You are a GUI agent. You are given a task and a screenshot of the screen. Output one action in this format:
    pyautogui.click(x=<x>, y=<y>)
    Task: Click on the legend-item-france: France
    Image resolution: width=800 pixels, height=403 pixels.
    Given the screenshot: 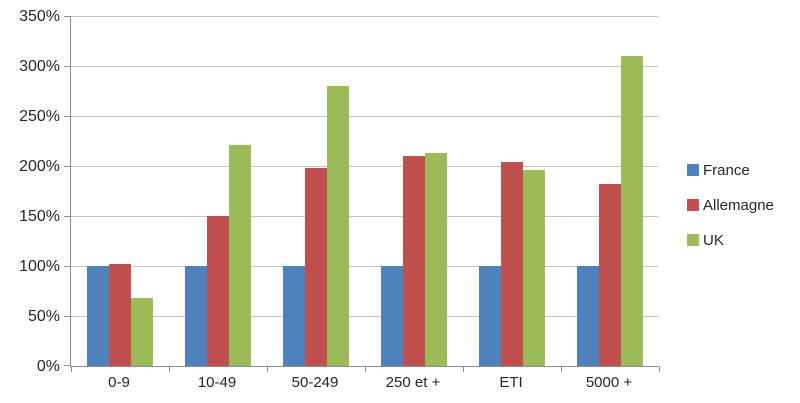 What is the action you would take?
    pyautogui.click(x=730, y=170)
    